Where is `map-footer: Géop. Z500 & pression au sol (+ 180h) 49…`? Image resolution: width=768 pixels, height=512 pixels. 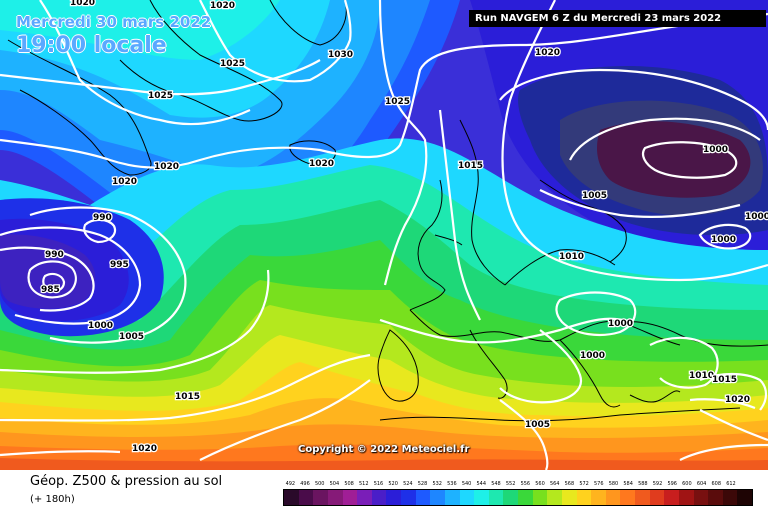 map-footer: Géop. Z500 & pression au sol (+ 180h) 49… is located at coordinates (384, 491).